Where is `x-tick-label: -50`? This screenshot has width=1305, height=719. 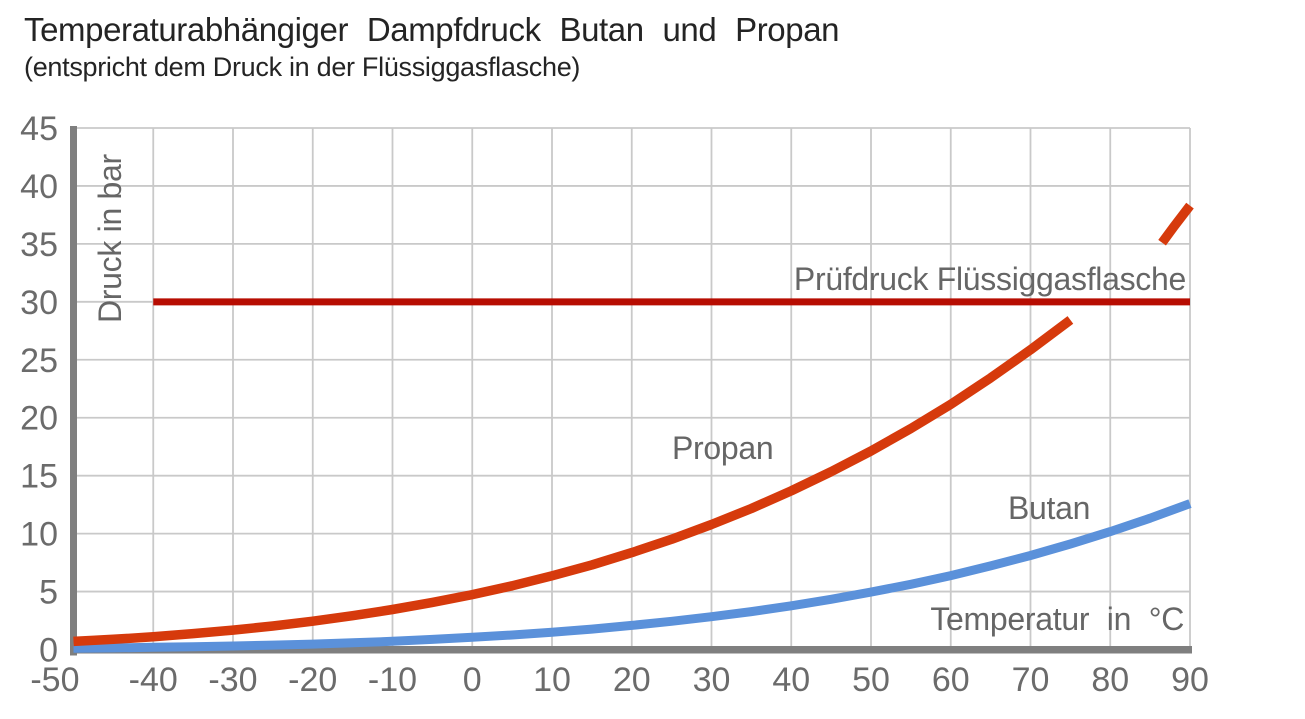
x-tick-label: -50 is located at coordinates (54, 680).